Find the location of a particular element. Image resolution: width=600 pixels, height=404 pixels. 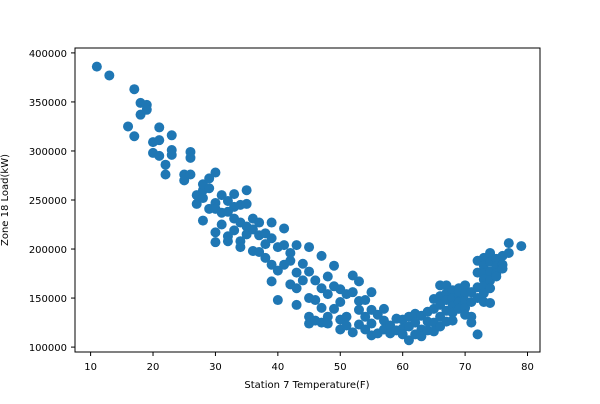

y-tick-label: 300000 is located at coordinates (48, 152).